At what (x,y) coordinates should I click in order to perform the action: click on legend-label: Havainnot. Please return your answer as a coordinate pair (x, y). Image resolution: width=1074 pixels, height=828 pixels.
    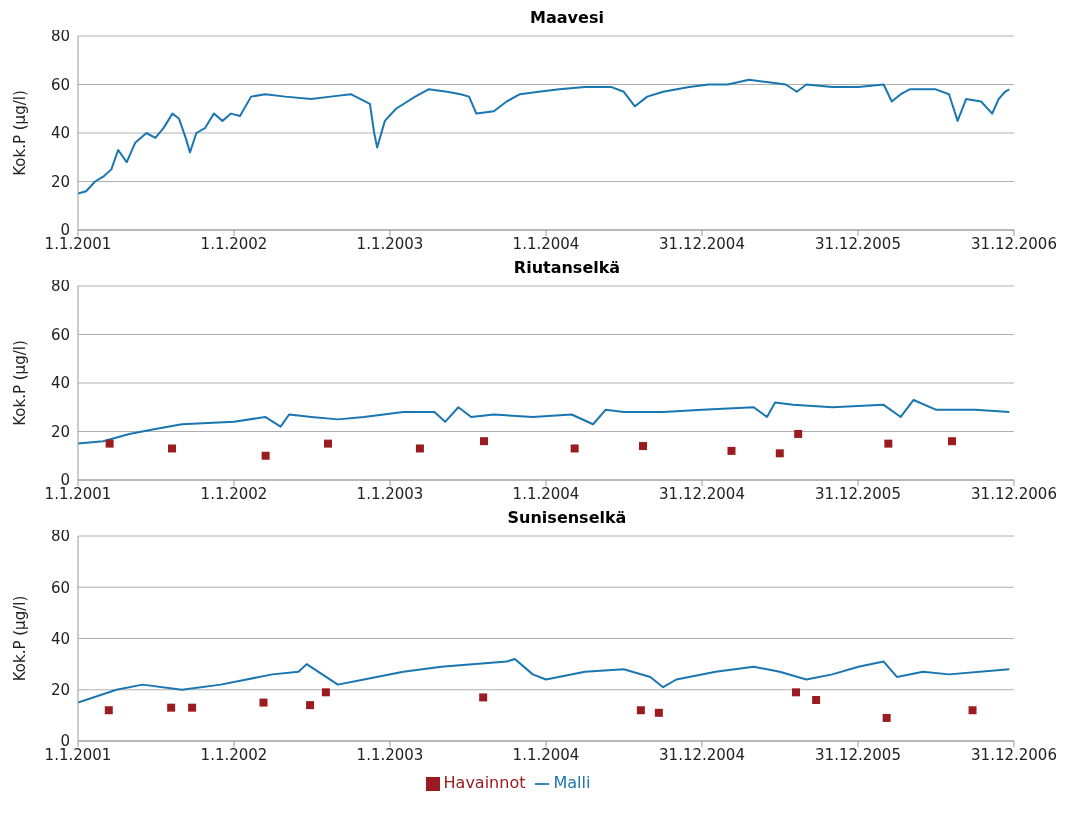
    Looking at the image, I should click on (484, 782).